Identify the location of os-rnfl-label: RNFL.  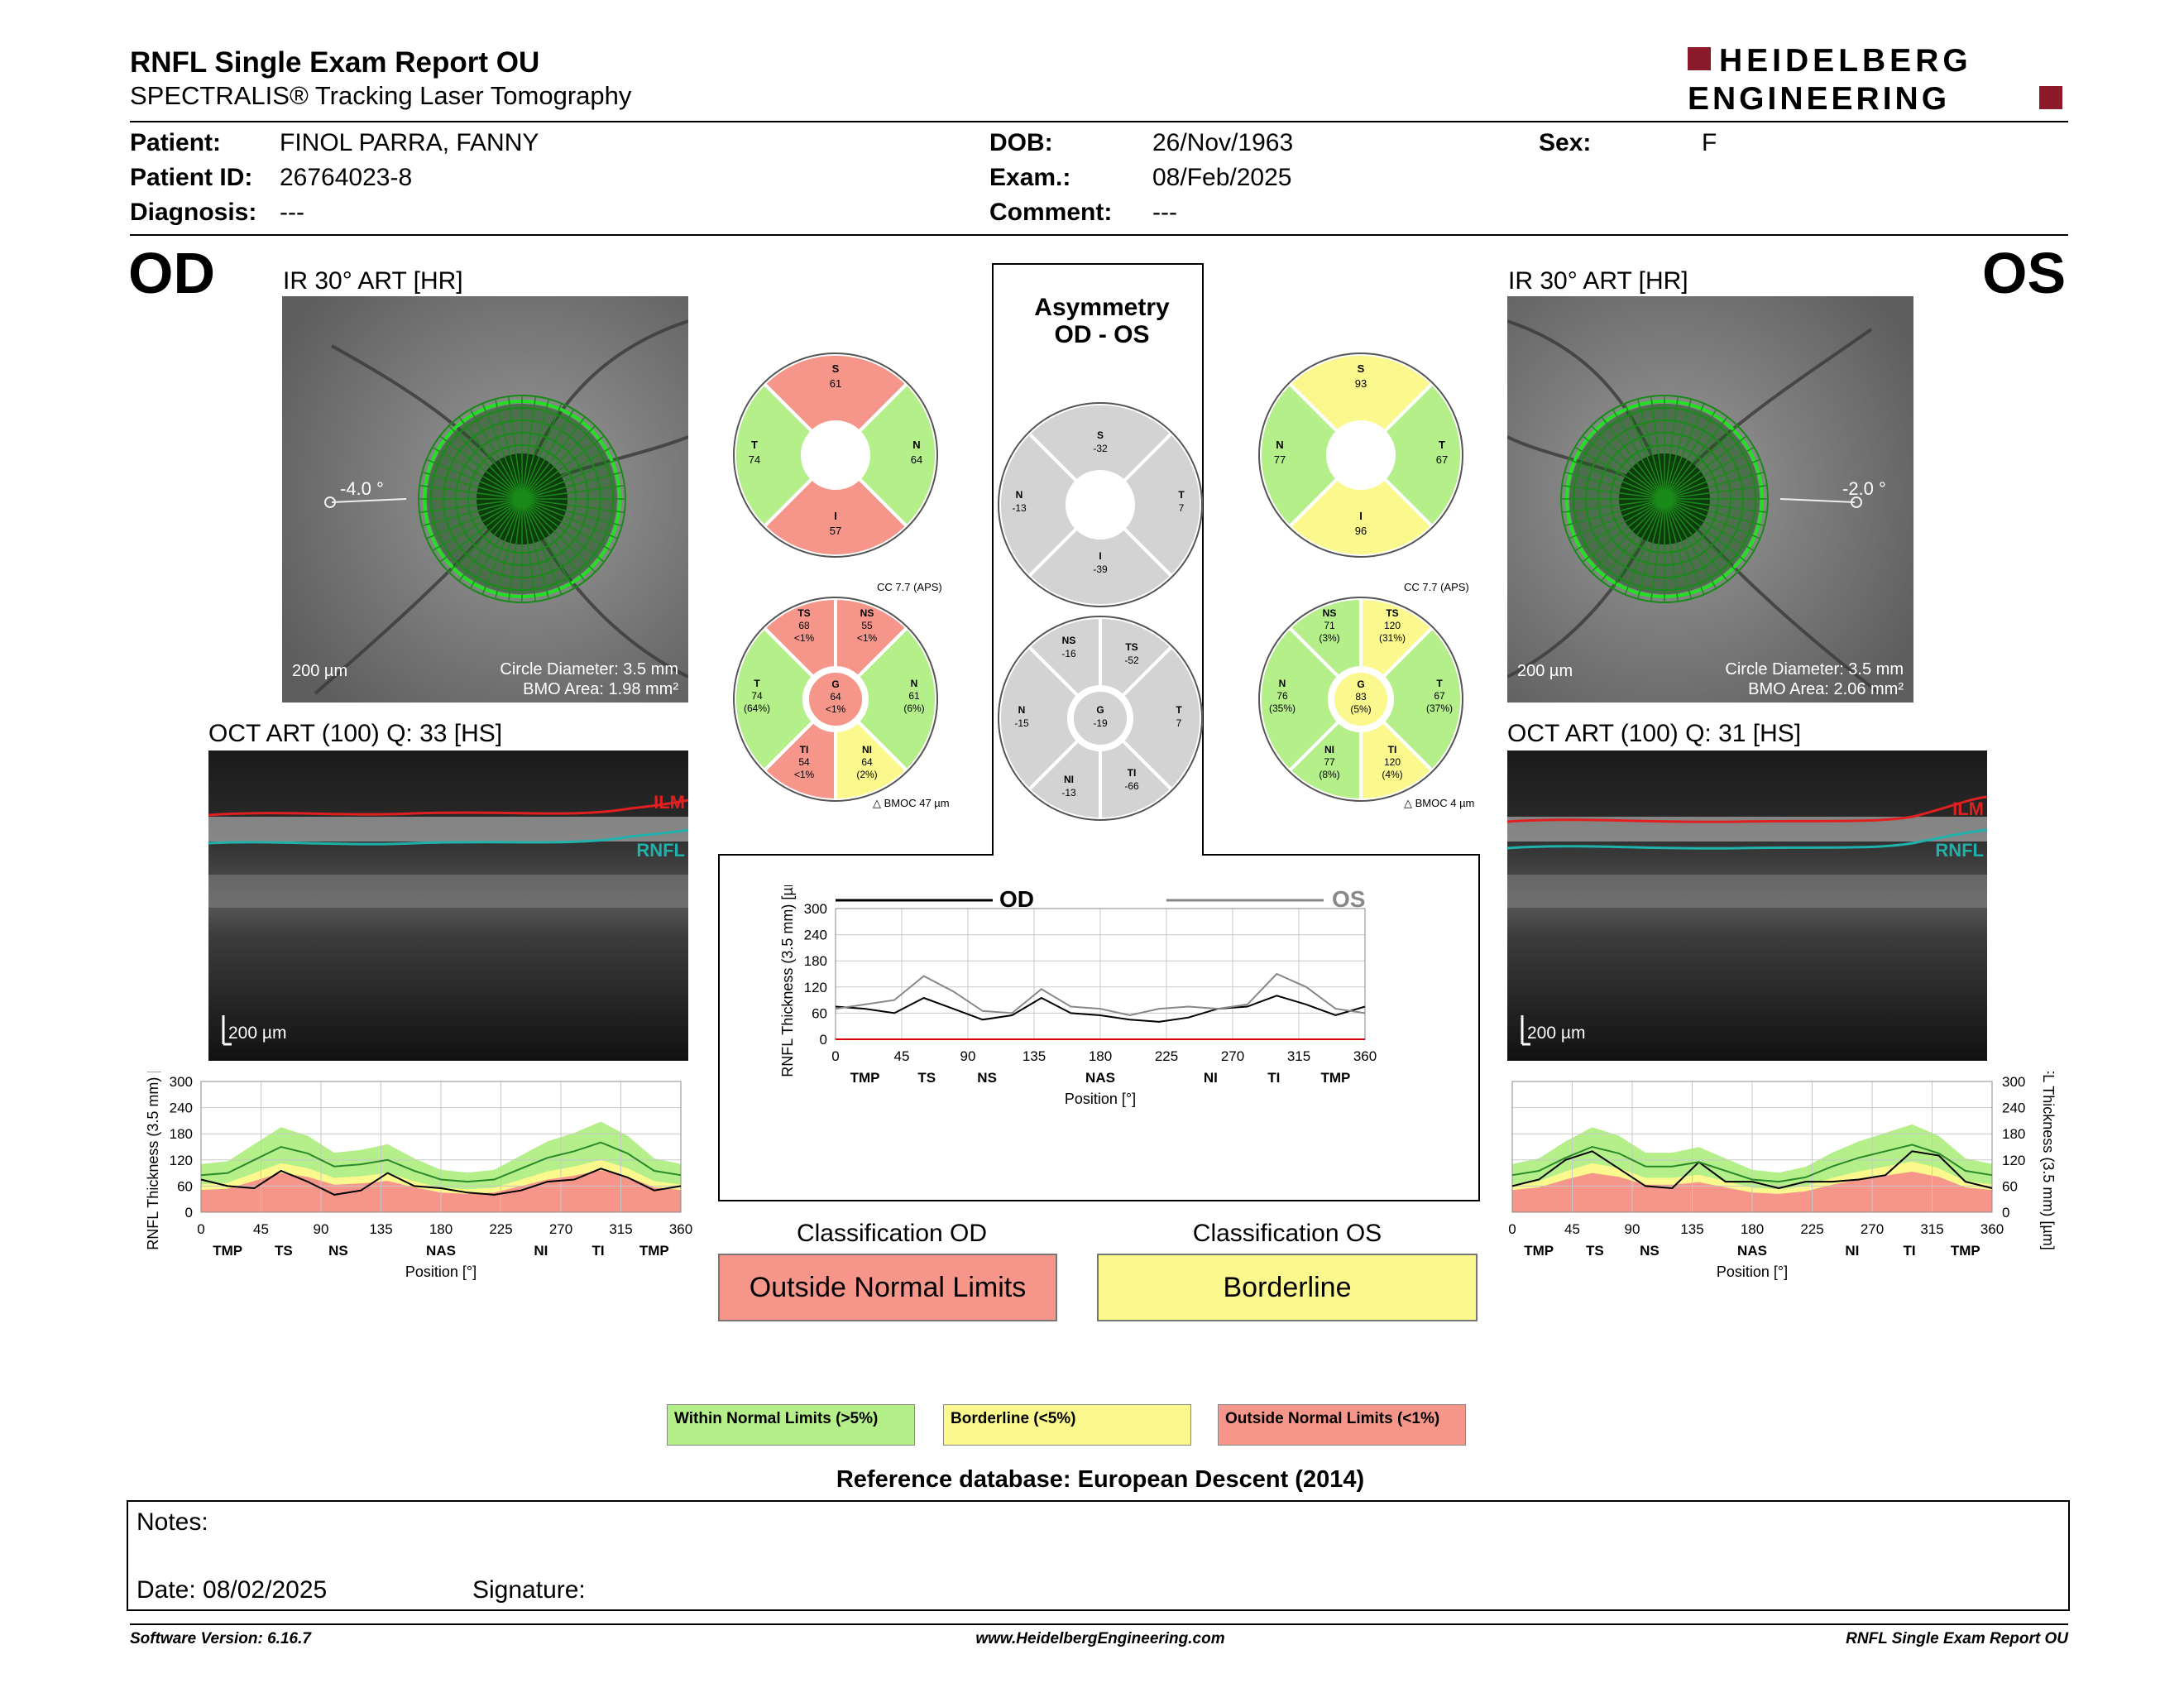
(1959, 850).